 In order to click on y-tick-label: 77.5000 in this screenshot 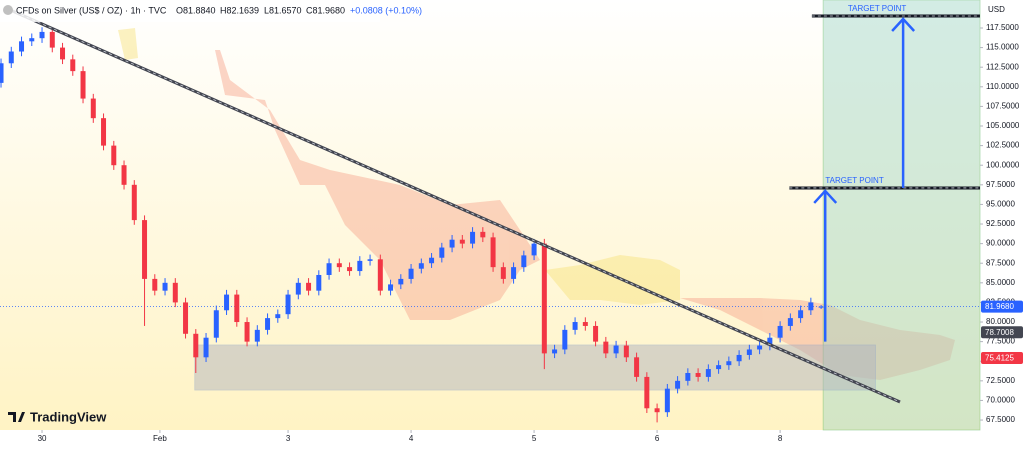, I will do `click(1000, 341)`.